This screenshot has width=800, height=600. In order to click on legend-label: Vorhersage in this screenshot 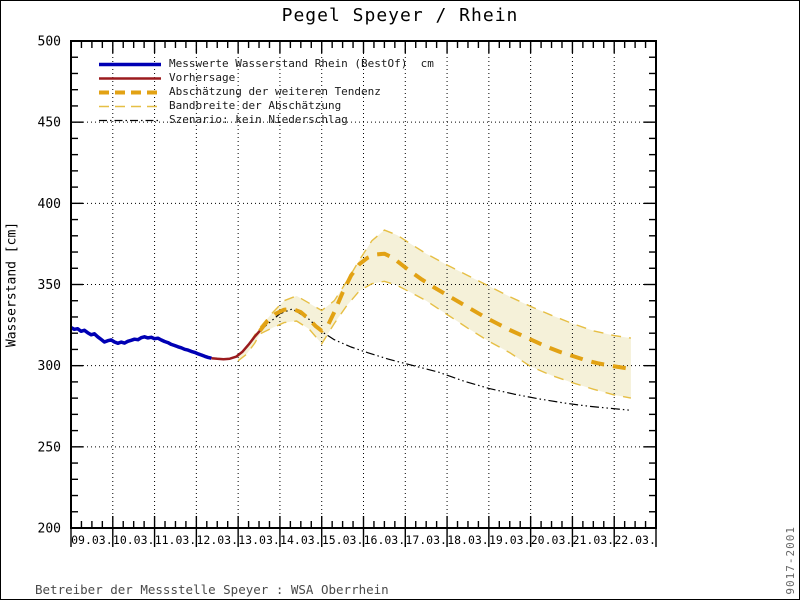, I will do `click(202, 77)`.